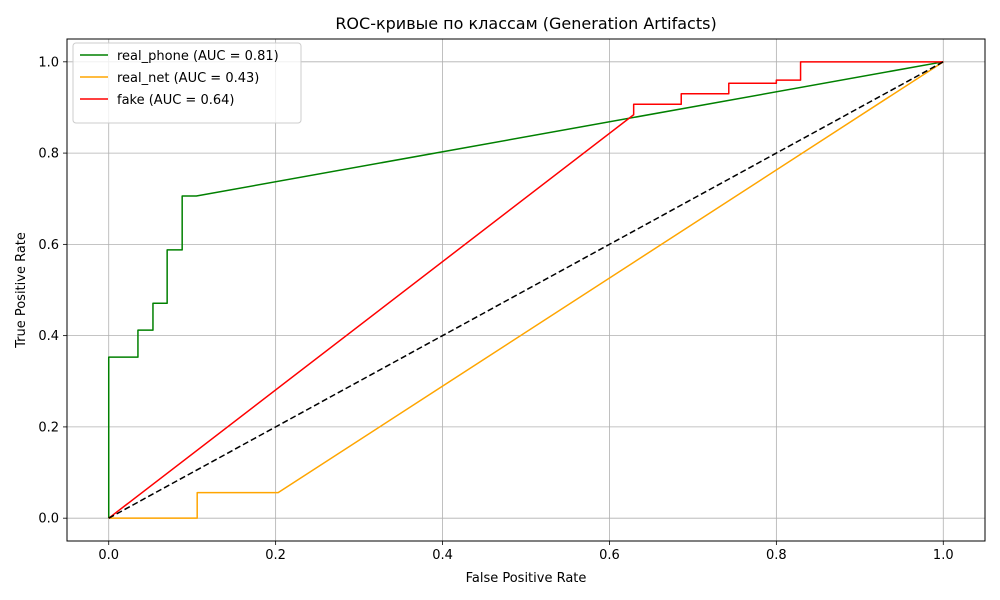 Image resolution: width=1000 pixels, height=600 pixels. What do you see at coordinates (526, 578) in the screenshot?
I see `x-axis-label: False Positive Rate` at bounding box center [526, 578].